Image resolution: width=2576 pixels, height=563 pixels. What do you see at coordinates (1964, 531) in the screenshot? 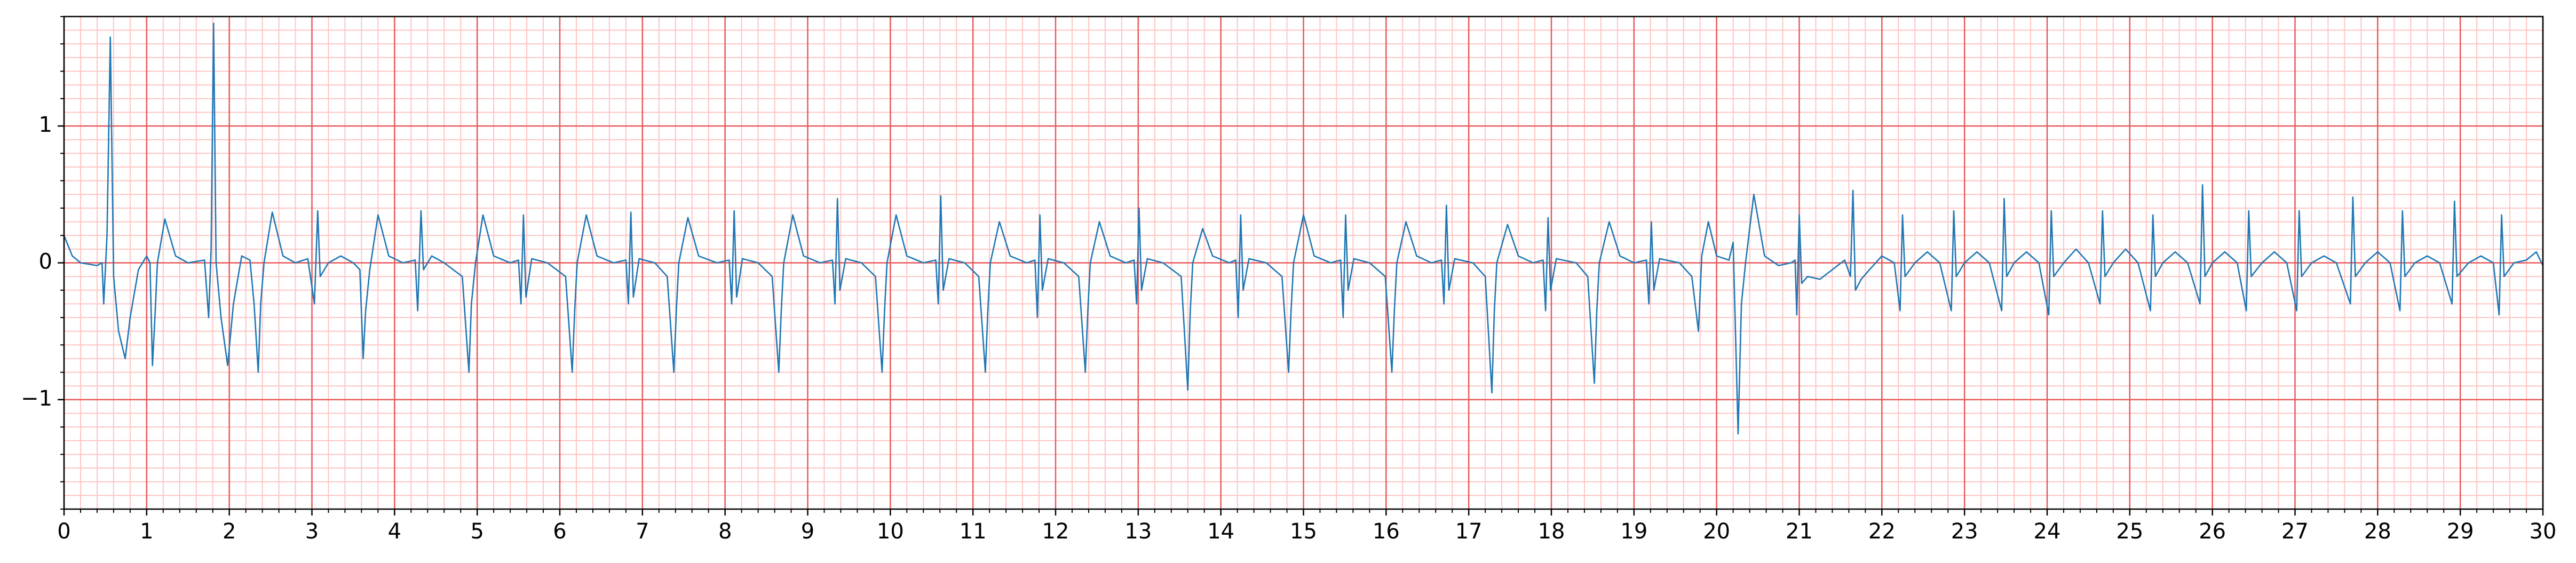
I see `x-tick-label: 23` at bounding box center [1964, 531].